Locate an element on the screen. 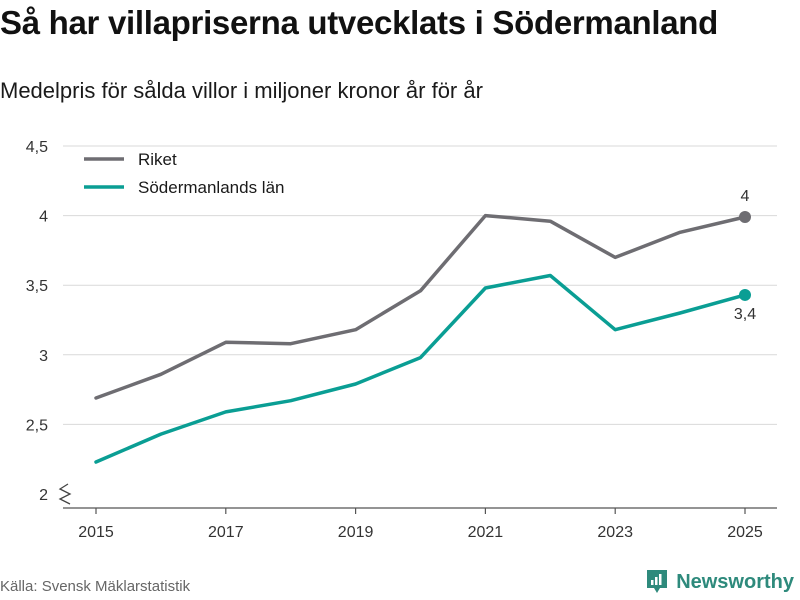  brand-name: Newsworthy is located at coordinates (735, 581).